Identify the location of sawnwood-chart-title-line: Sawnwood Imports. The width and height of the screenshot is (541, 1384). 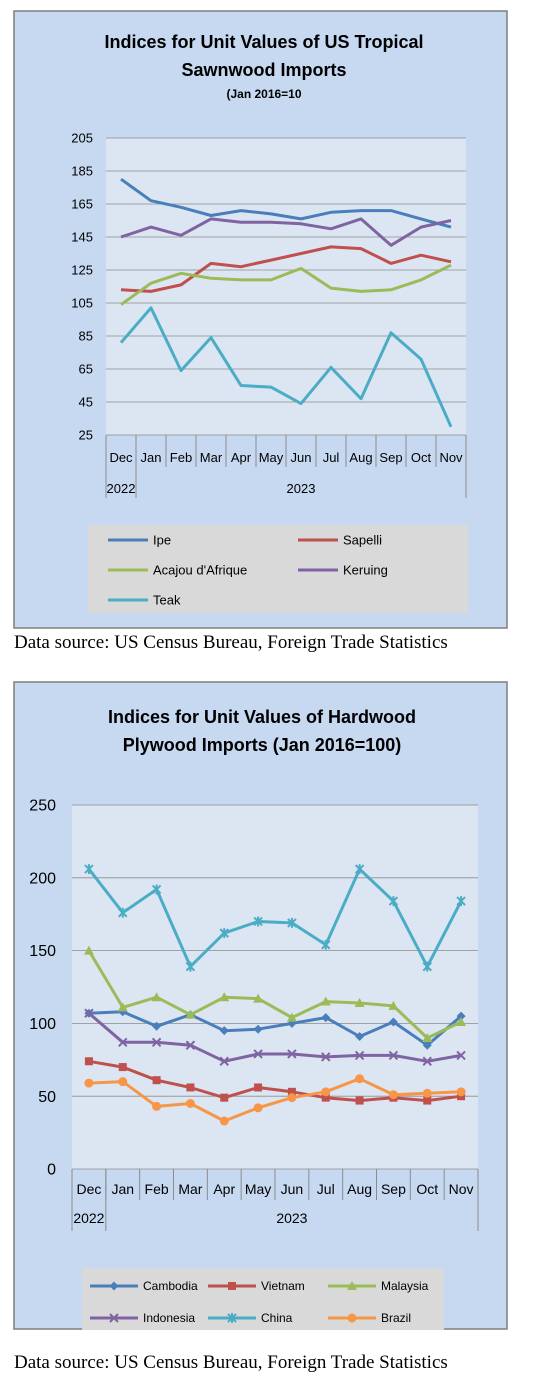
(263, 70).